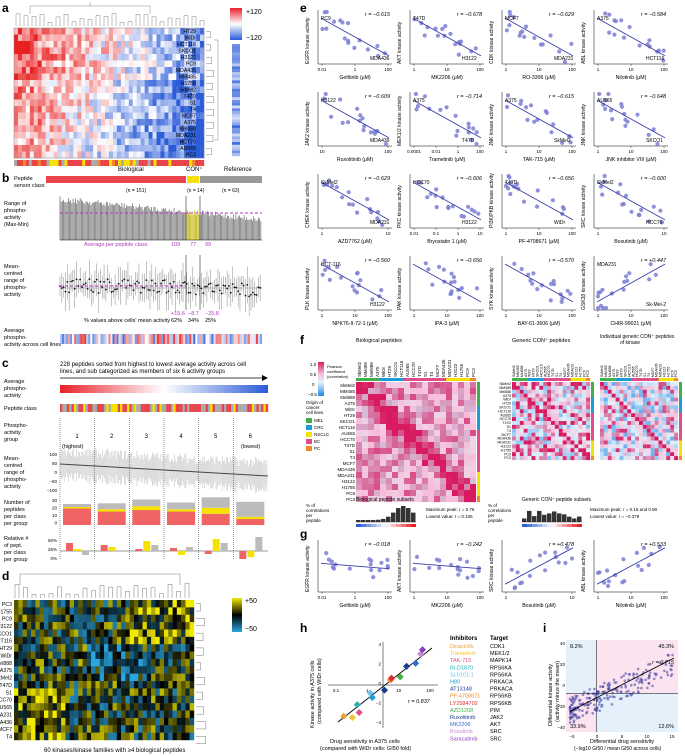 Image resolution: width=685 pixels, height=756 pixels. I want to click on c-class-cell, so click(149, 408).